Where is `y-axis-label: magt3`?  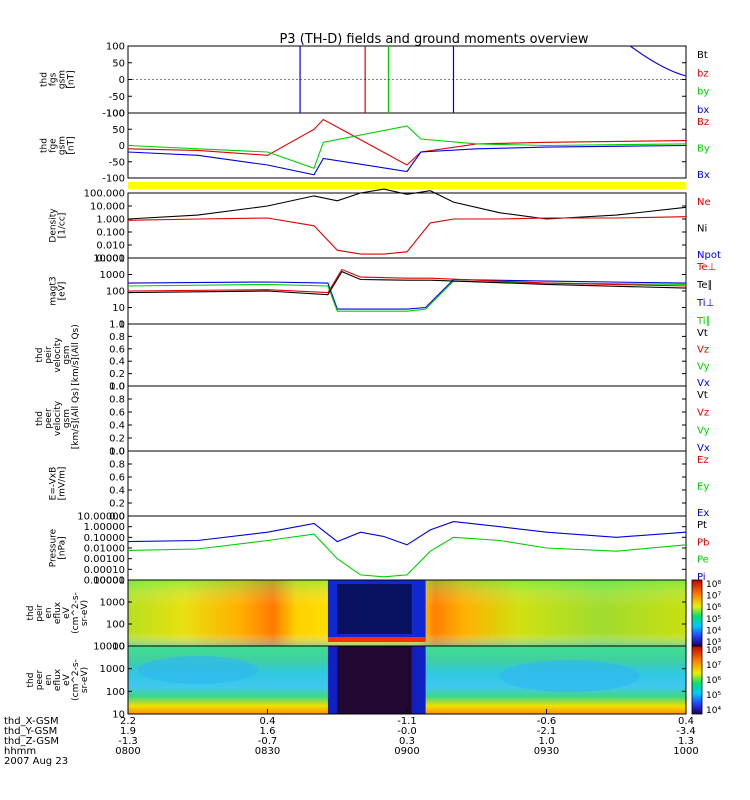
y-axis-label: magt3 is located at coordinates (54, 290).